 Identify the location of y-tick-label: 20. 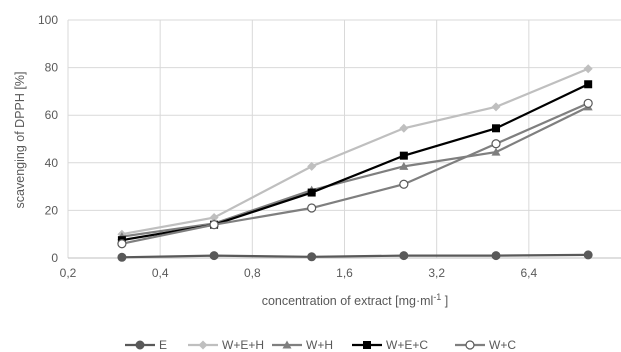
(52, 210).